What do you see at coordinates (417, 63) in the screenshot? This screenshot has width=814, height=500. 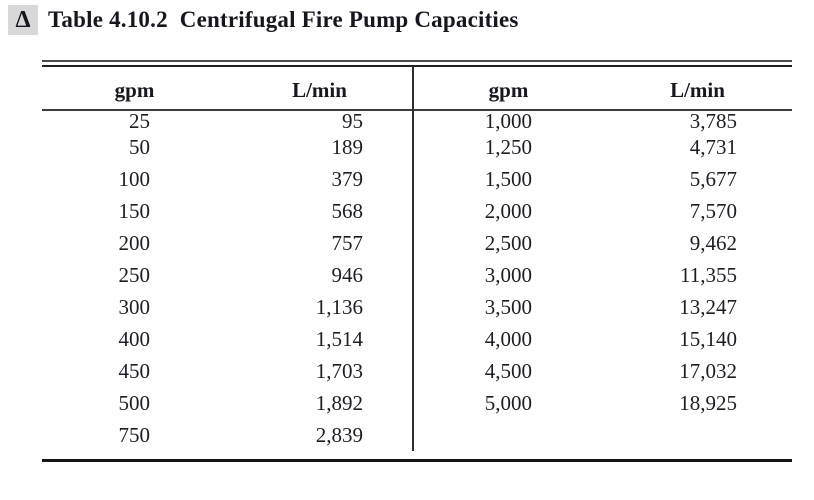 I see `table-top-double-rule` at bounding box center [417, 63].